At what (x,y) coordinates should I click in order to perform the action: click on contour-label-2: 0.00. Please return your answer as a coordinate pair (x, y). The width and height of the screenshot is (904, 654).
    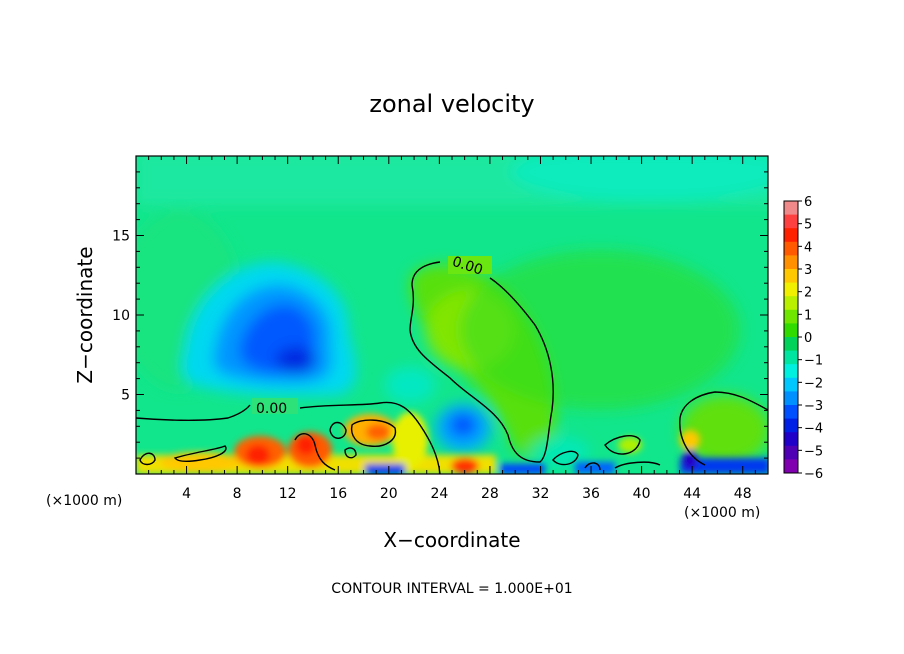
    Looking at the image, I should click on (271, 409).